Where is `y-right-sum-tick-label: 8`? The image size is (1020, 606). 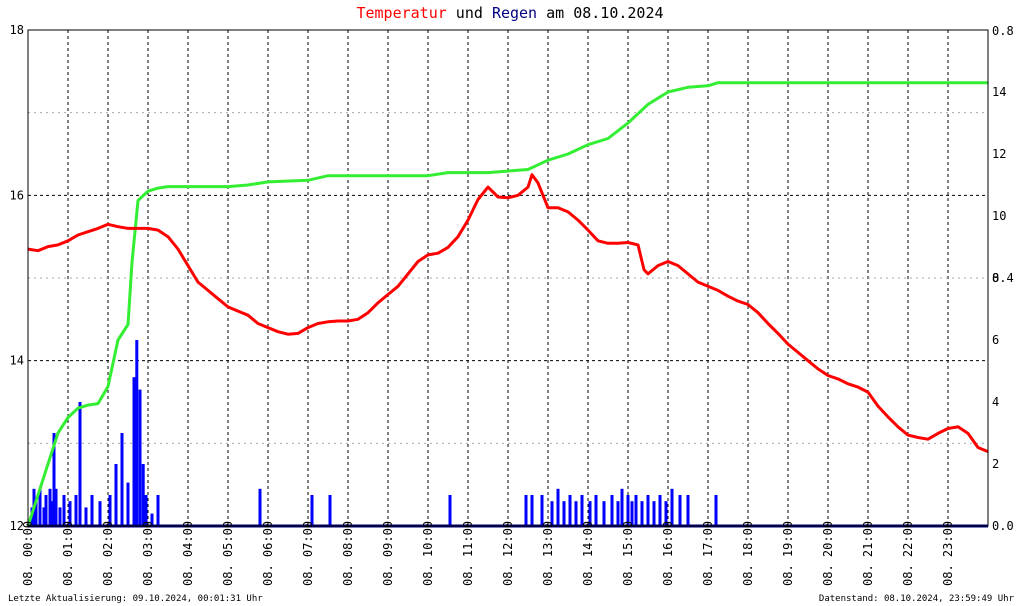 y-right-sum-tick-label: 8 is located at coordinates (995, 278).